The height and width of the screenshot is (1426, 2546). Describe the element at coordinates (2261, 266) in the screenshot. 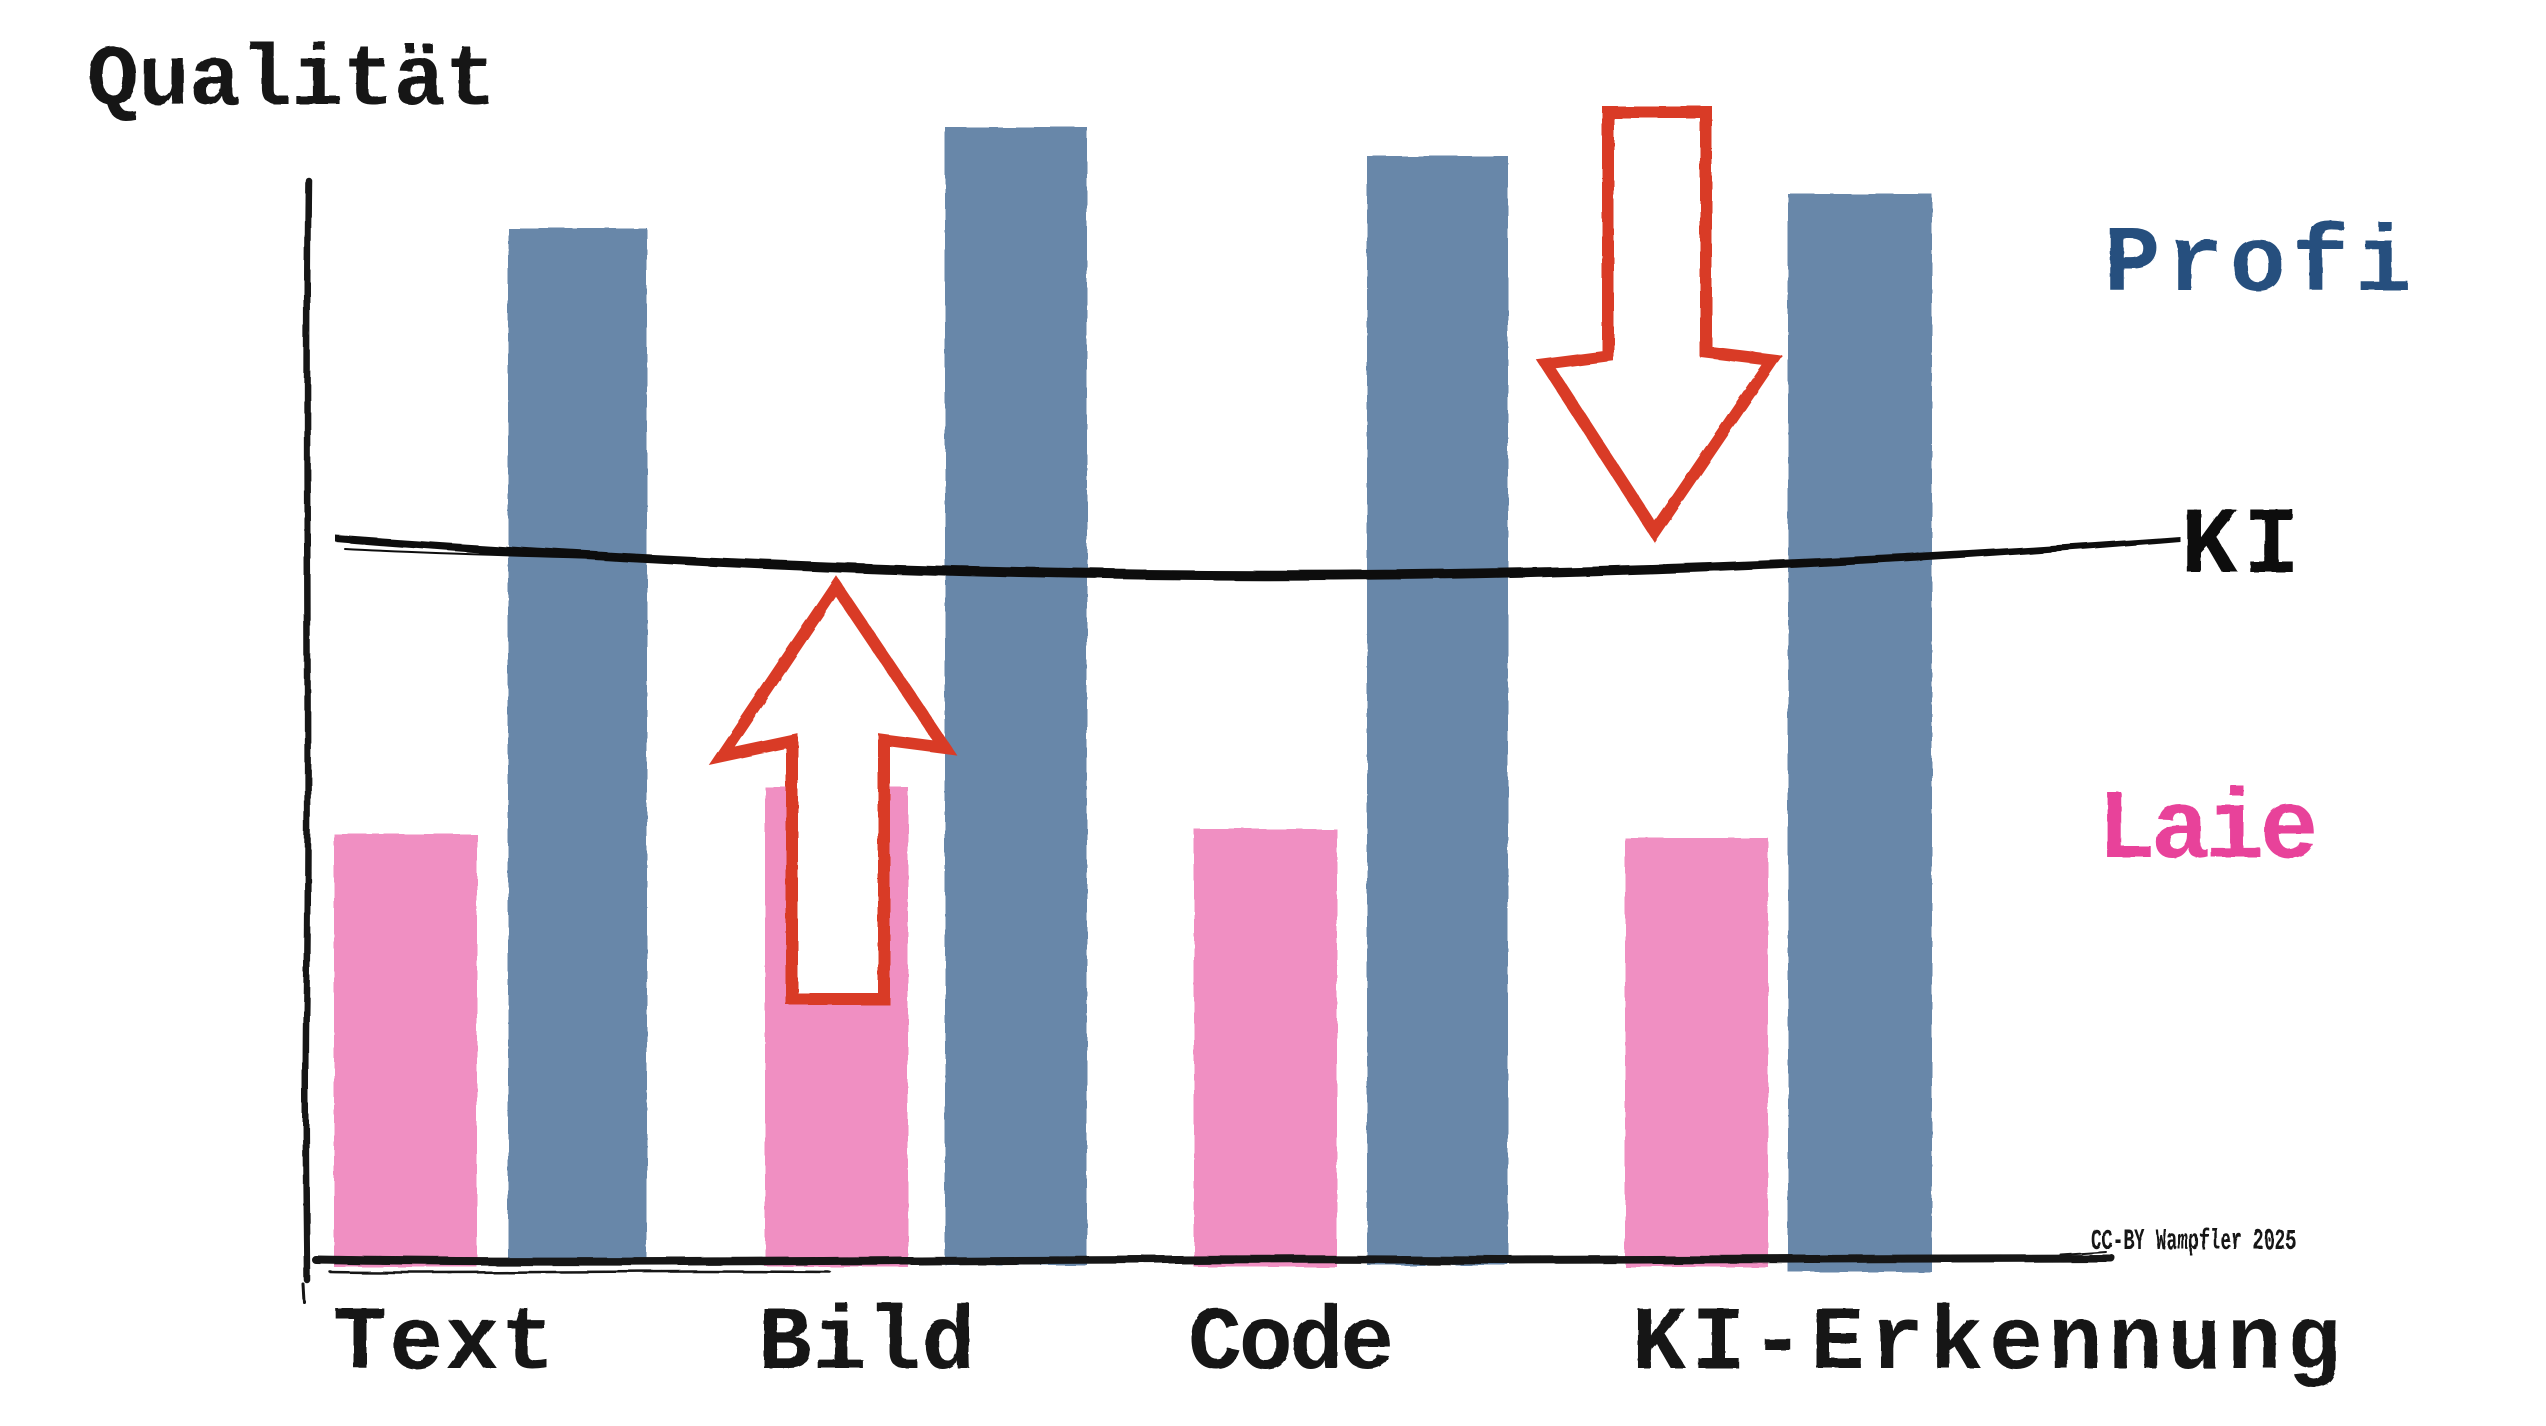

I see `svg-text: Profi` at that location.